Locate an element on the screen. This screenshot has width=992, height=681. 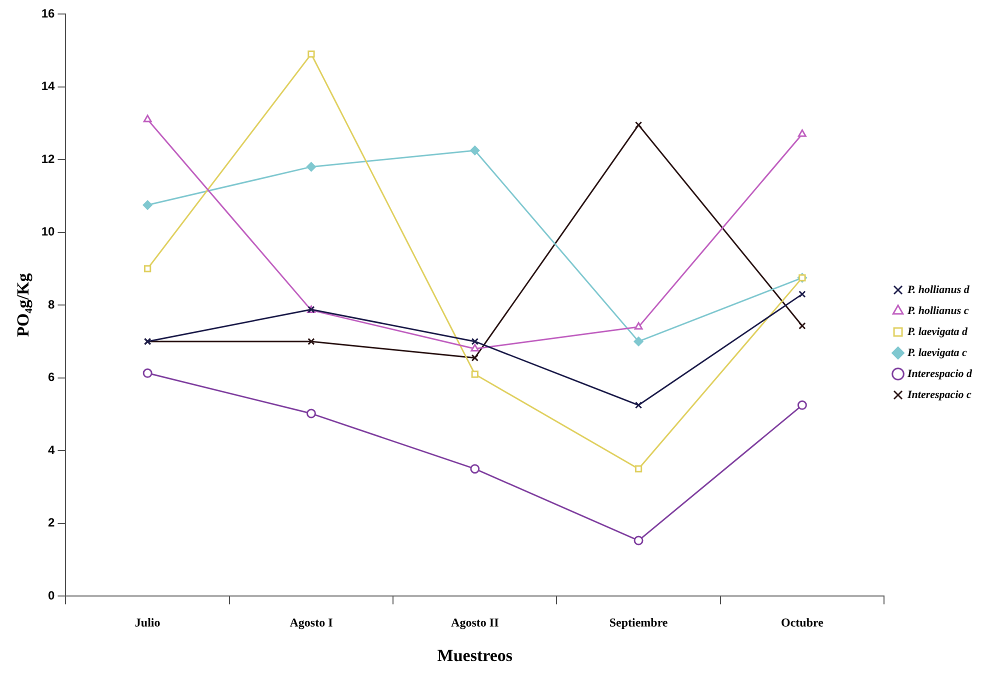
legend-label: P. hollianus d is located at coordinates (939, 290).